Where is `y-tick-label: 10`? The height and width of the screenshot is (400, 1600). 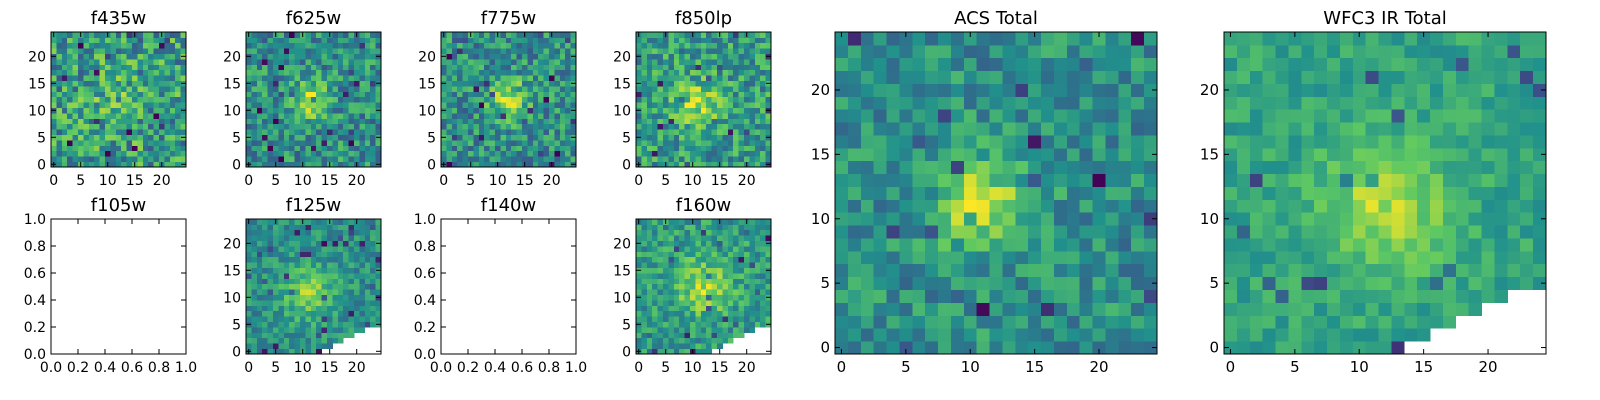 y-tick-label: 10 is located at coordinates (622, 111).